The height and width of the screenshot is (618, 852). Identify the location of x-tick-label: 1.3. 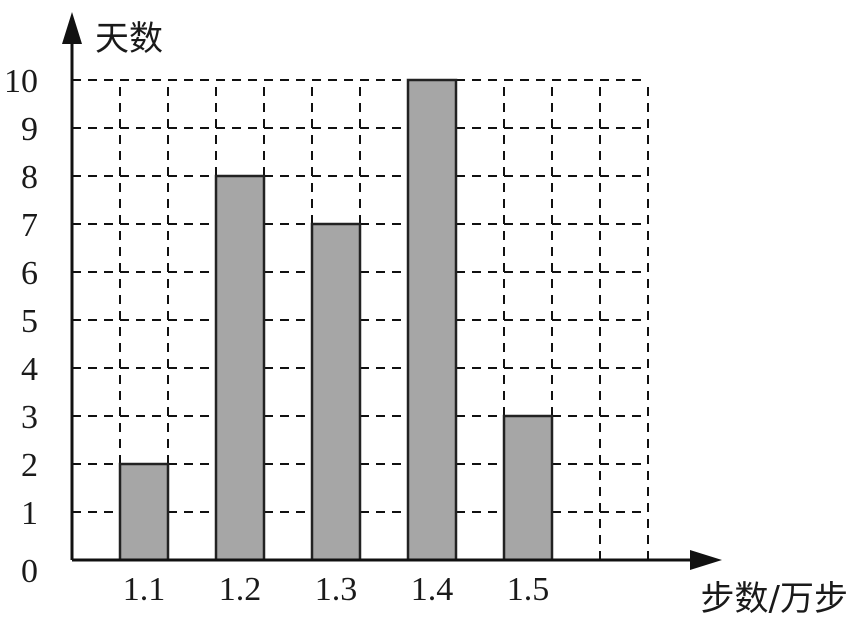
(336, 589).